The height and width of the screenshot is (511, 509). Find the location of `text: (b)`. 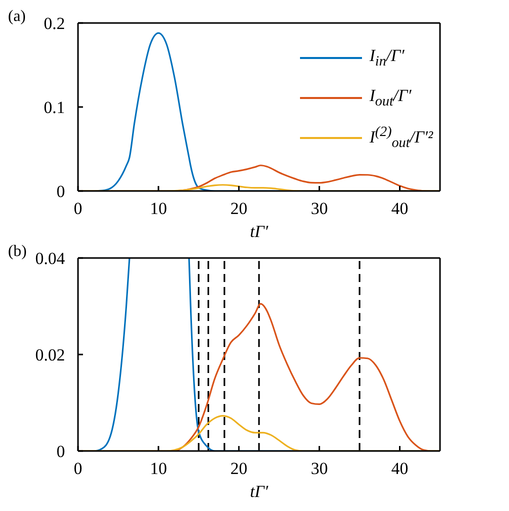

text: (b) is located at coordinates (17, 252).